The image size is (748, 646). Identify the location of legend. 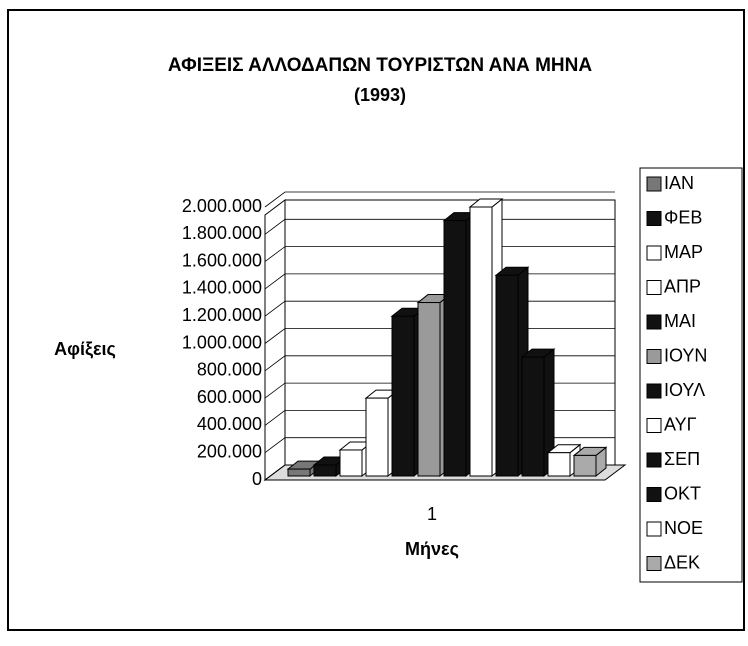
(691, 375).